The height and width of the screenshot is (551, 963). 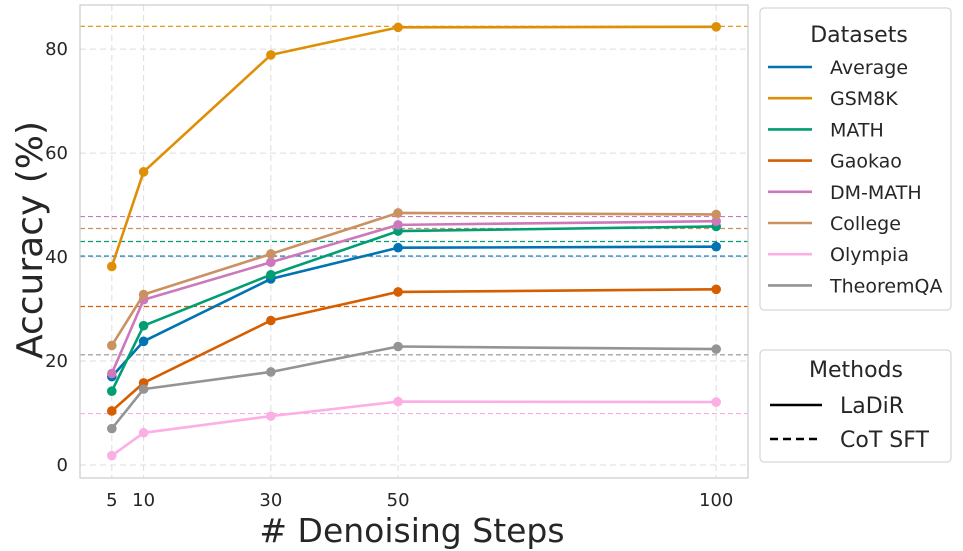 What do you see at coordinates (62, 465) in the screenshot?
I see `y-tick-label: 0` at bounding box center [62, 465].